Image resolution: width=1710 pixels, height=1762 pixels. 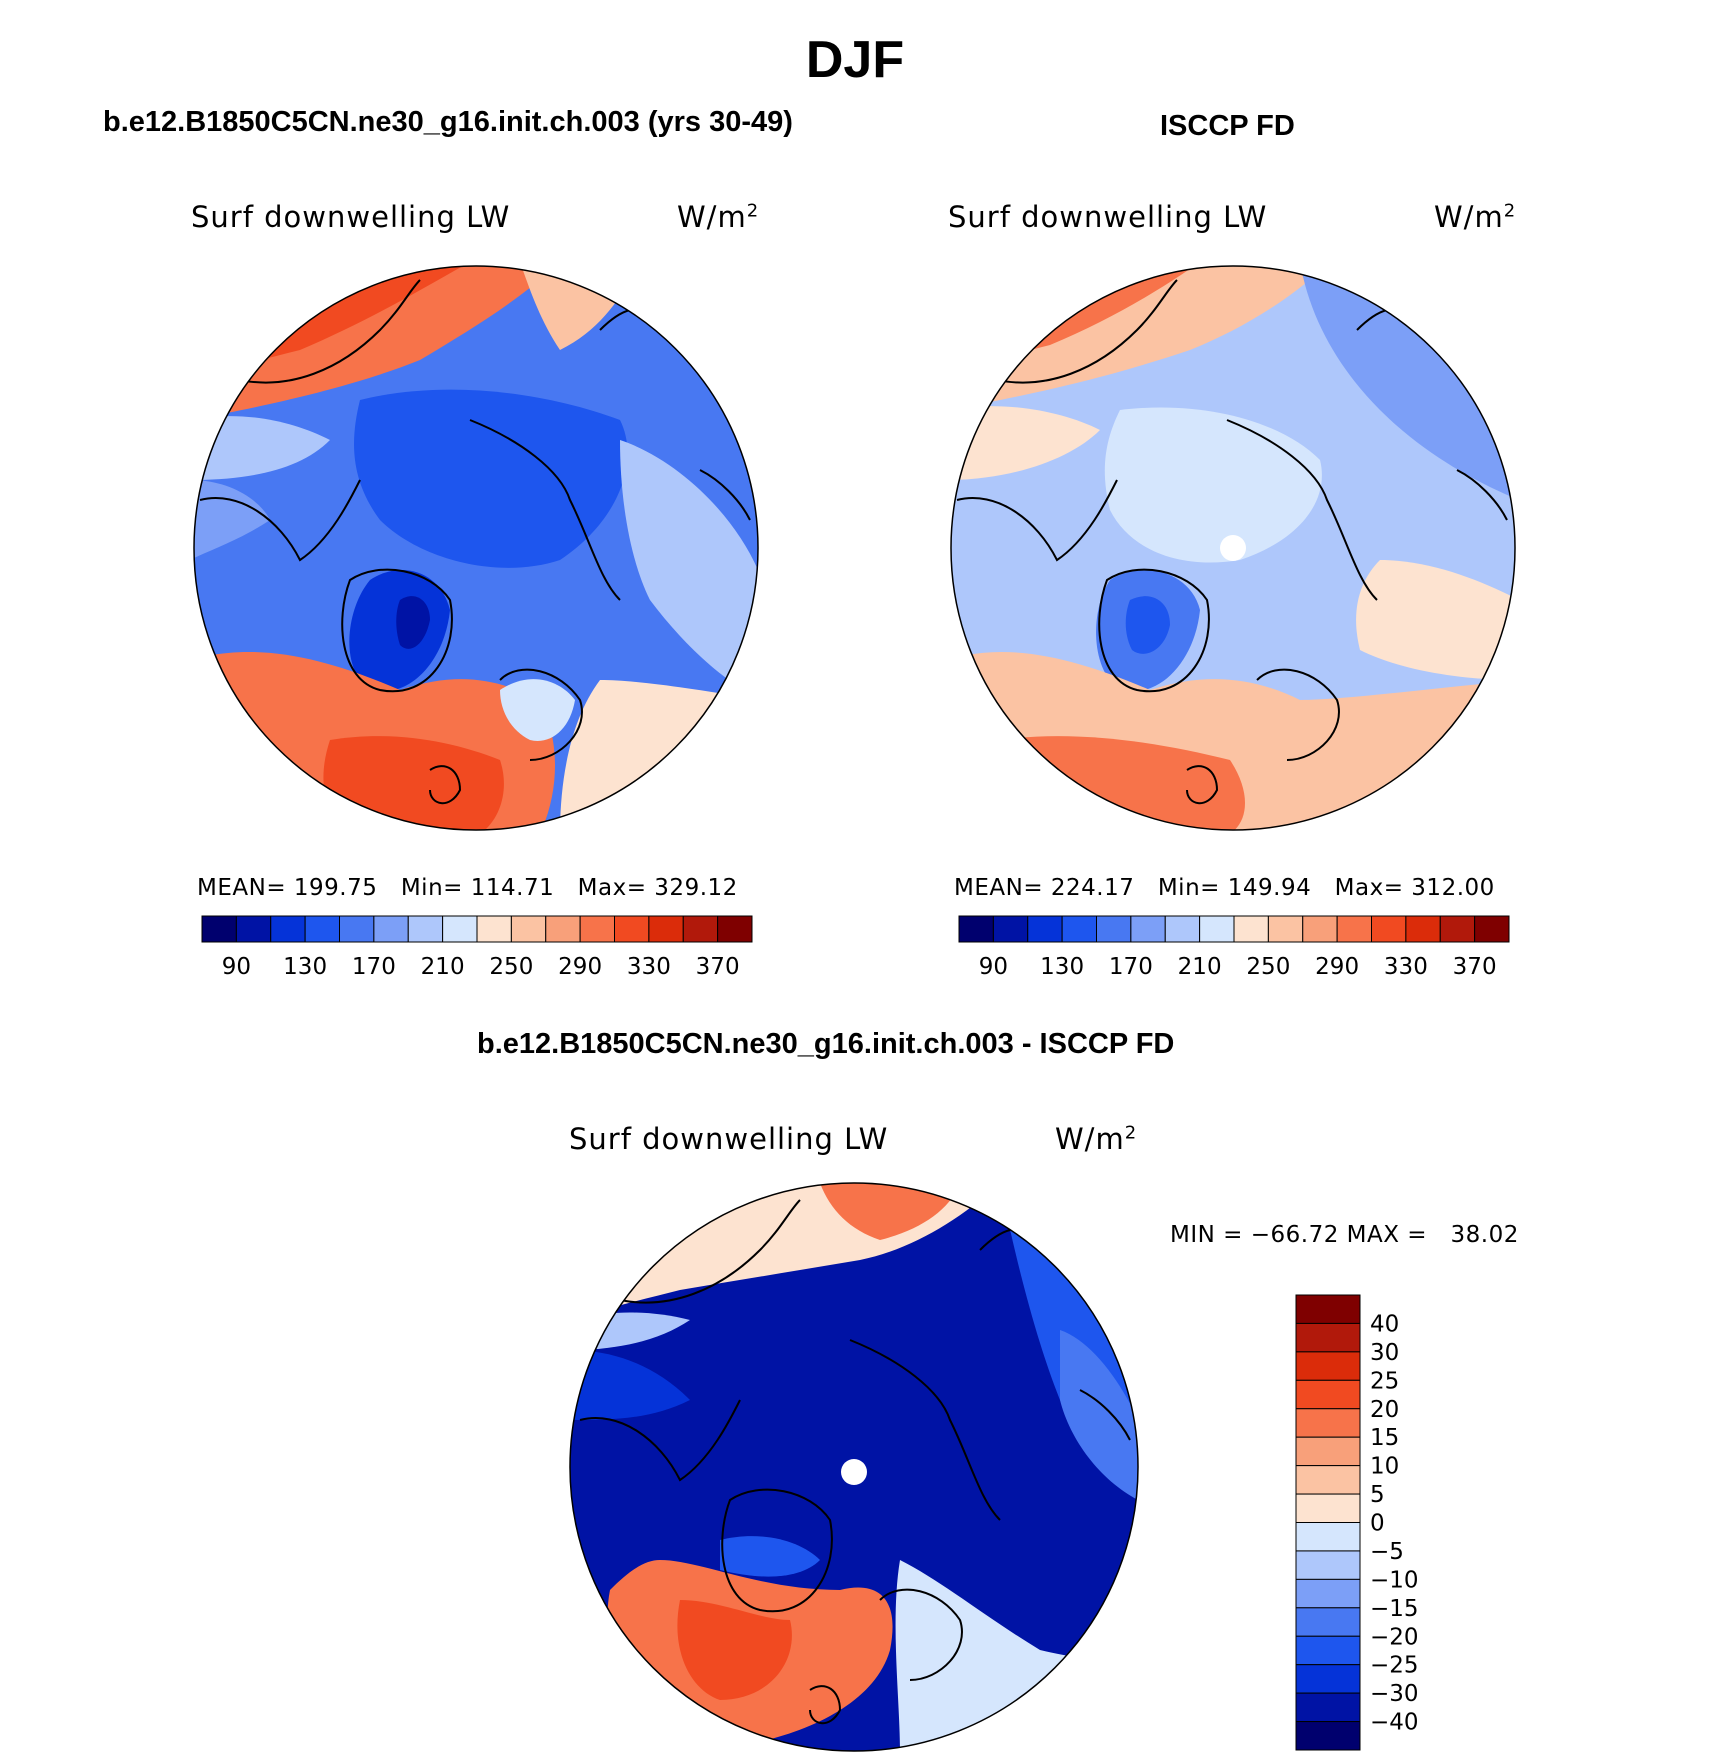 What do you see at coordinates (1090, 1139) in the screenshot?
I see `diff-units-base: W/m` at bounding box center [1090, 1139].